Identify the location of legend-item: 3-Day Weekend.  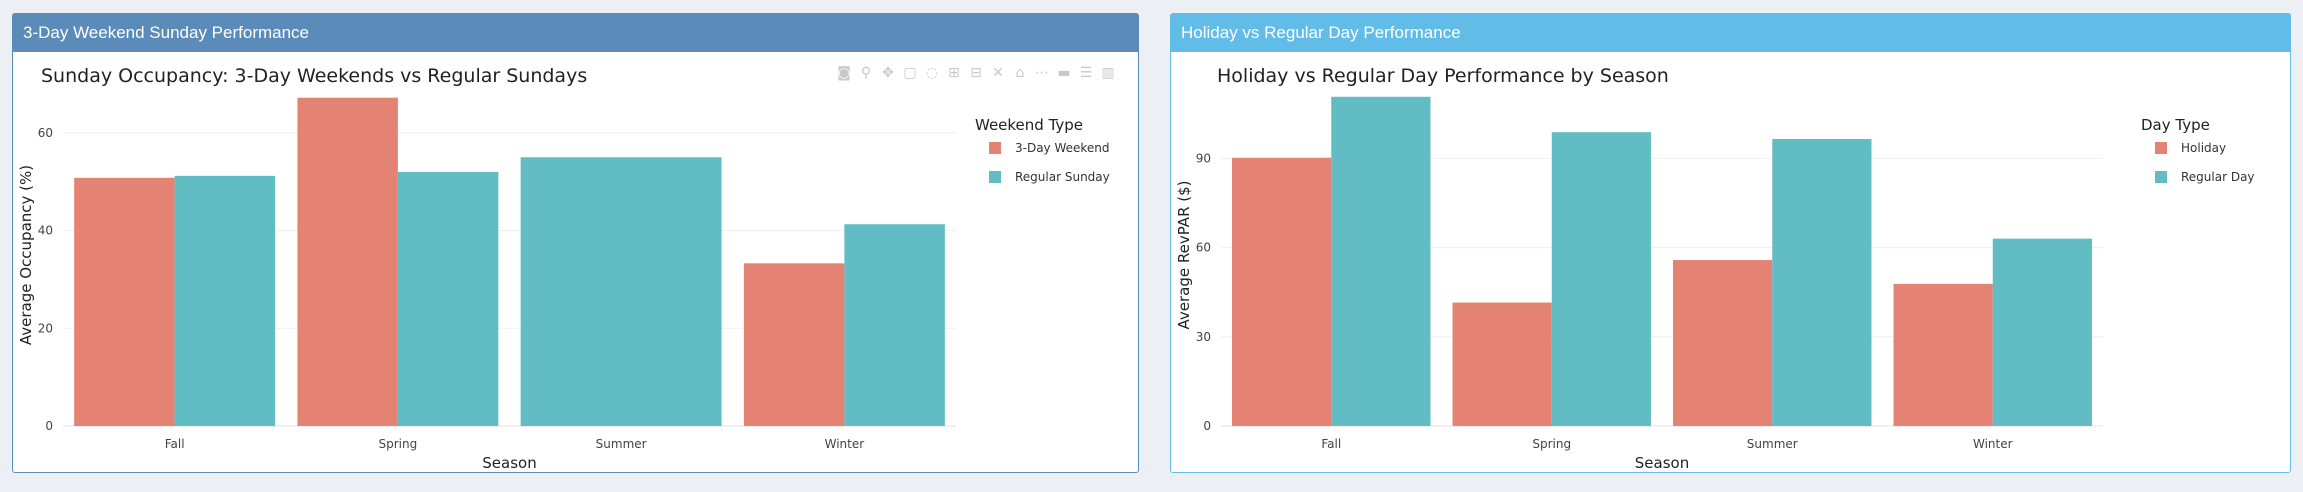
(1062, 148).